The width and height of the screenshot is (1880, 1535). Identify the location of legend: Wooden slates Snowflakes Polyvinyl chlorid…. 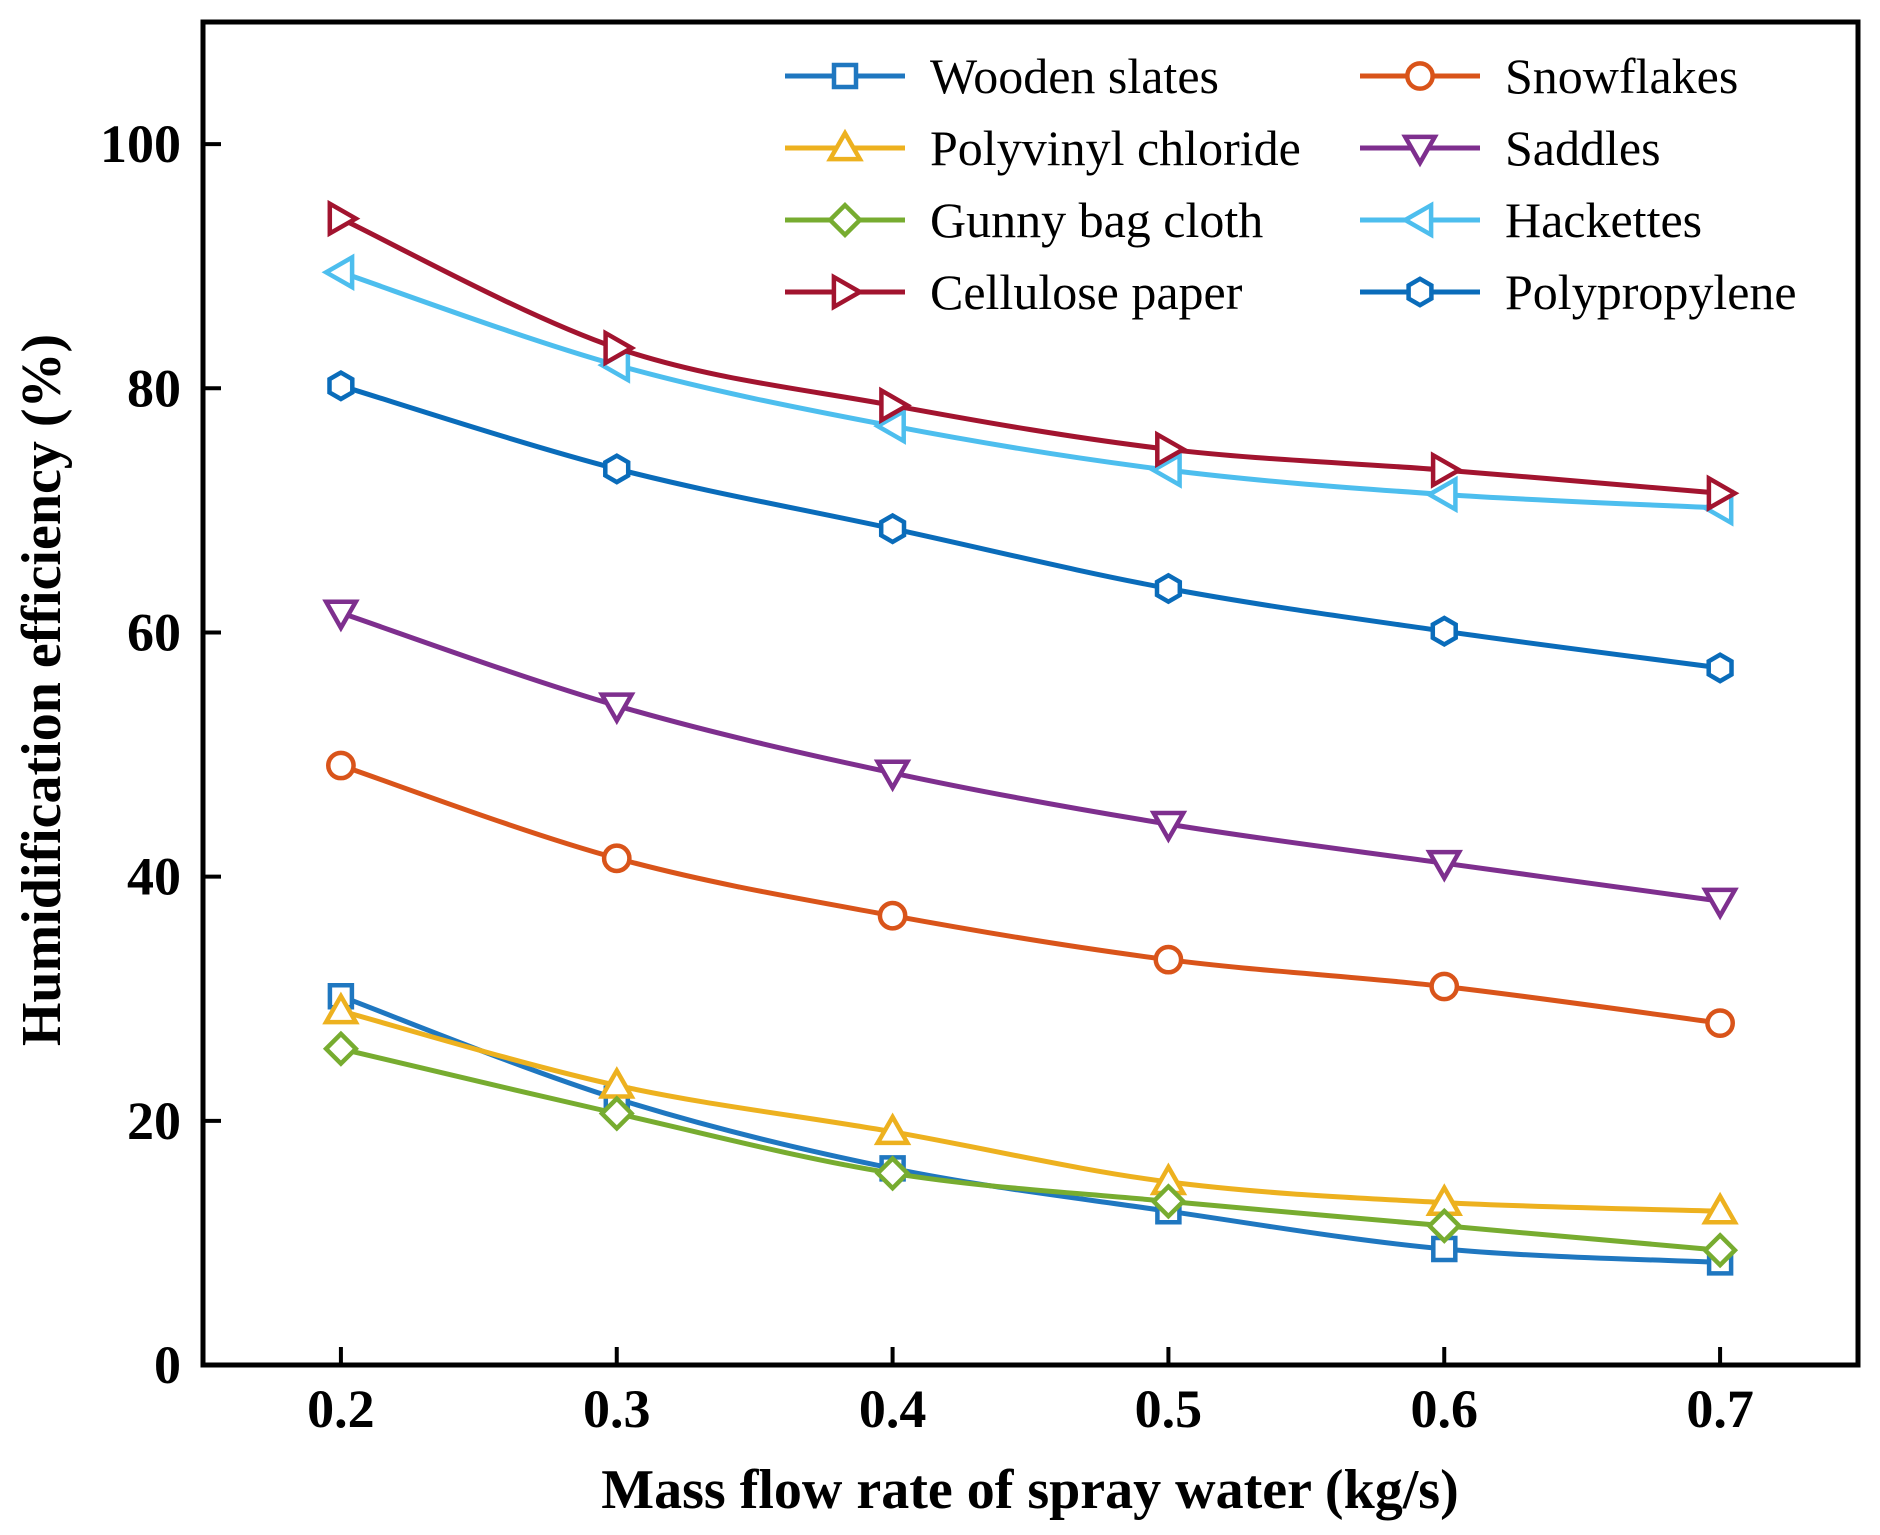
(1291, 184).